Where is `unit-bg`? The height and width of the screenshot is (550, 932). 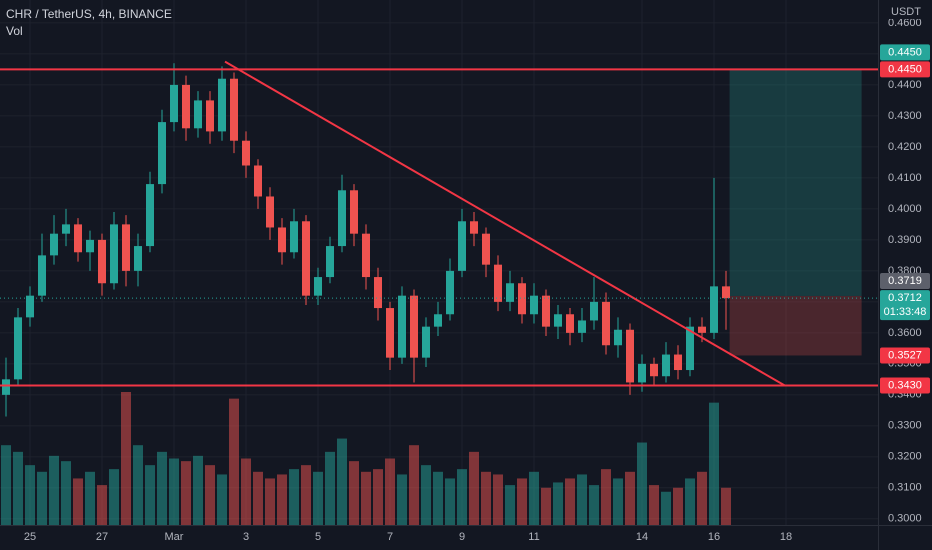 unit-bg is located at coordinates (906, 11).